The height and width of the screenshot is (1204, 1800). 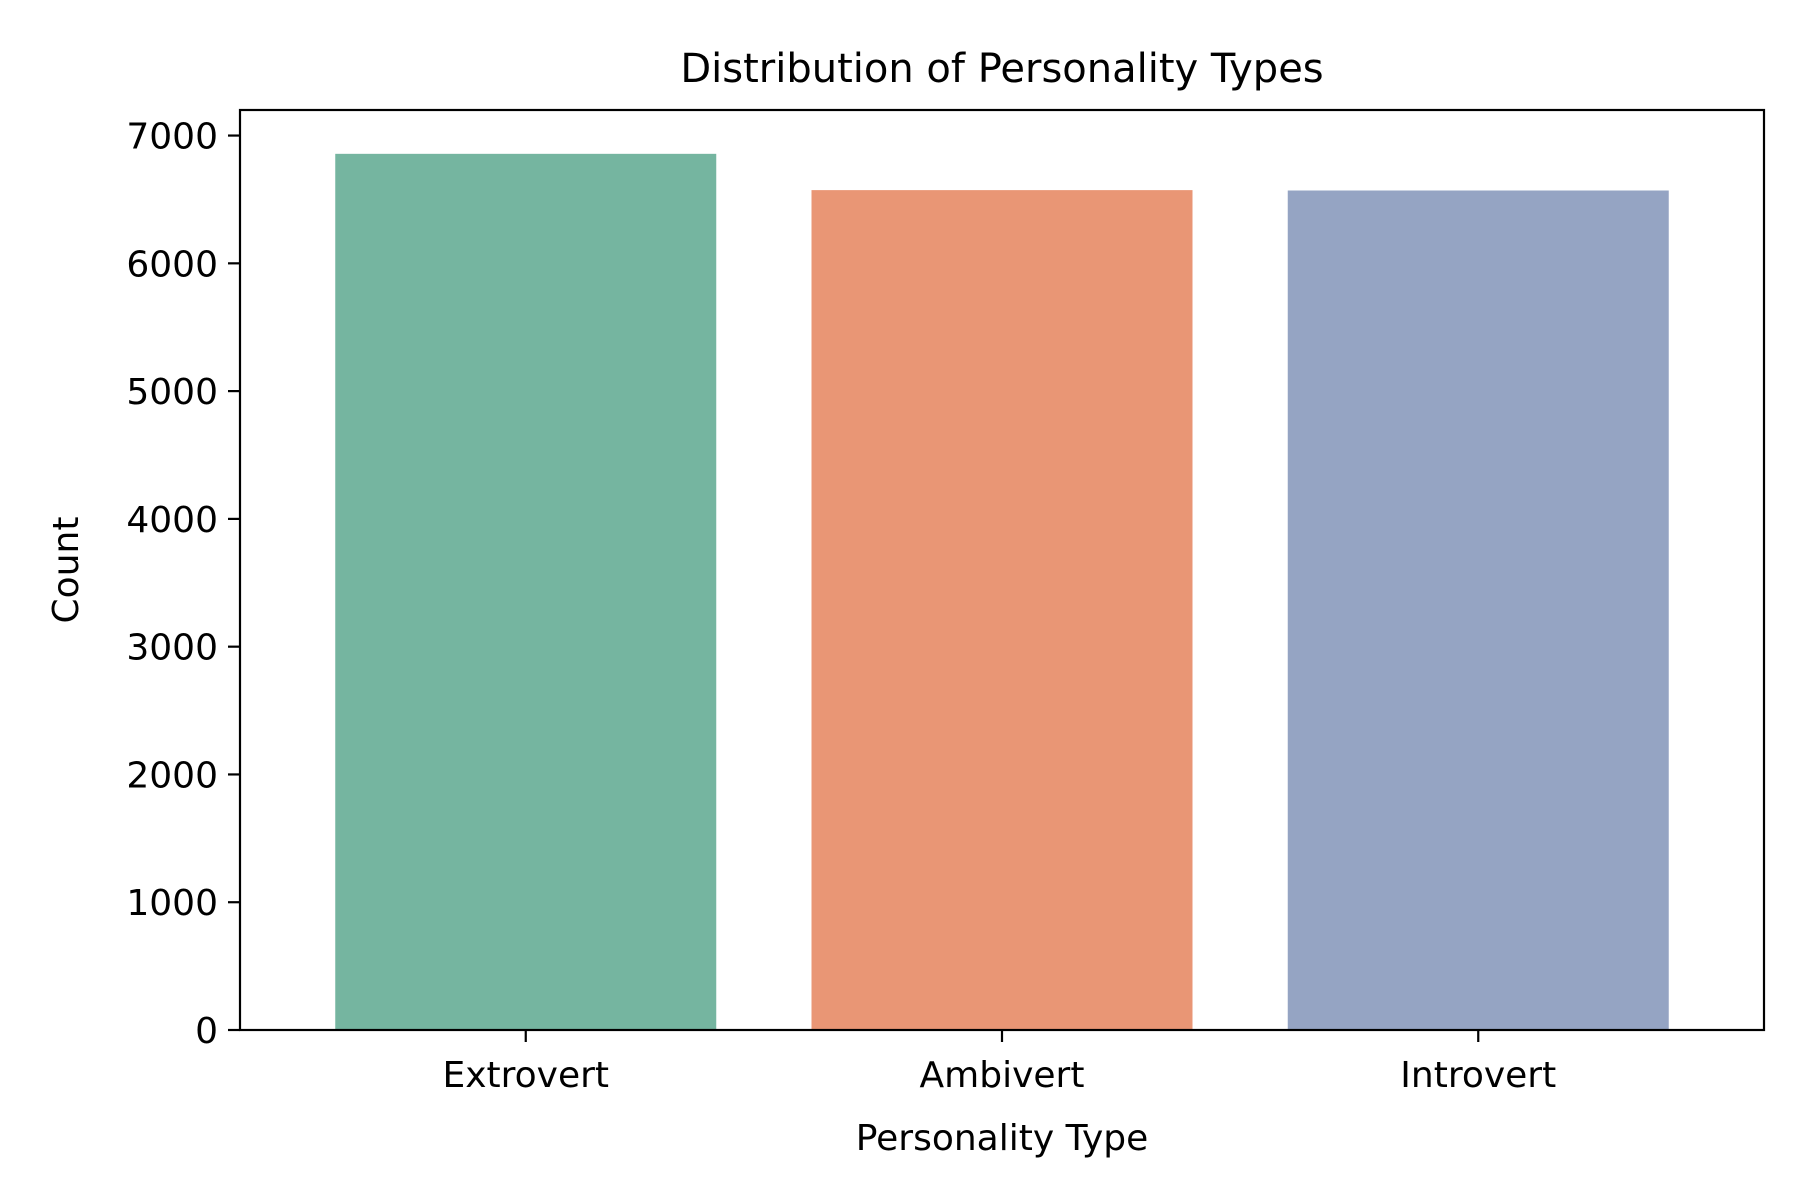 I want to click on y-tick-label: 3000, so click(x=172, y=648).